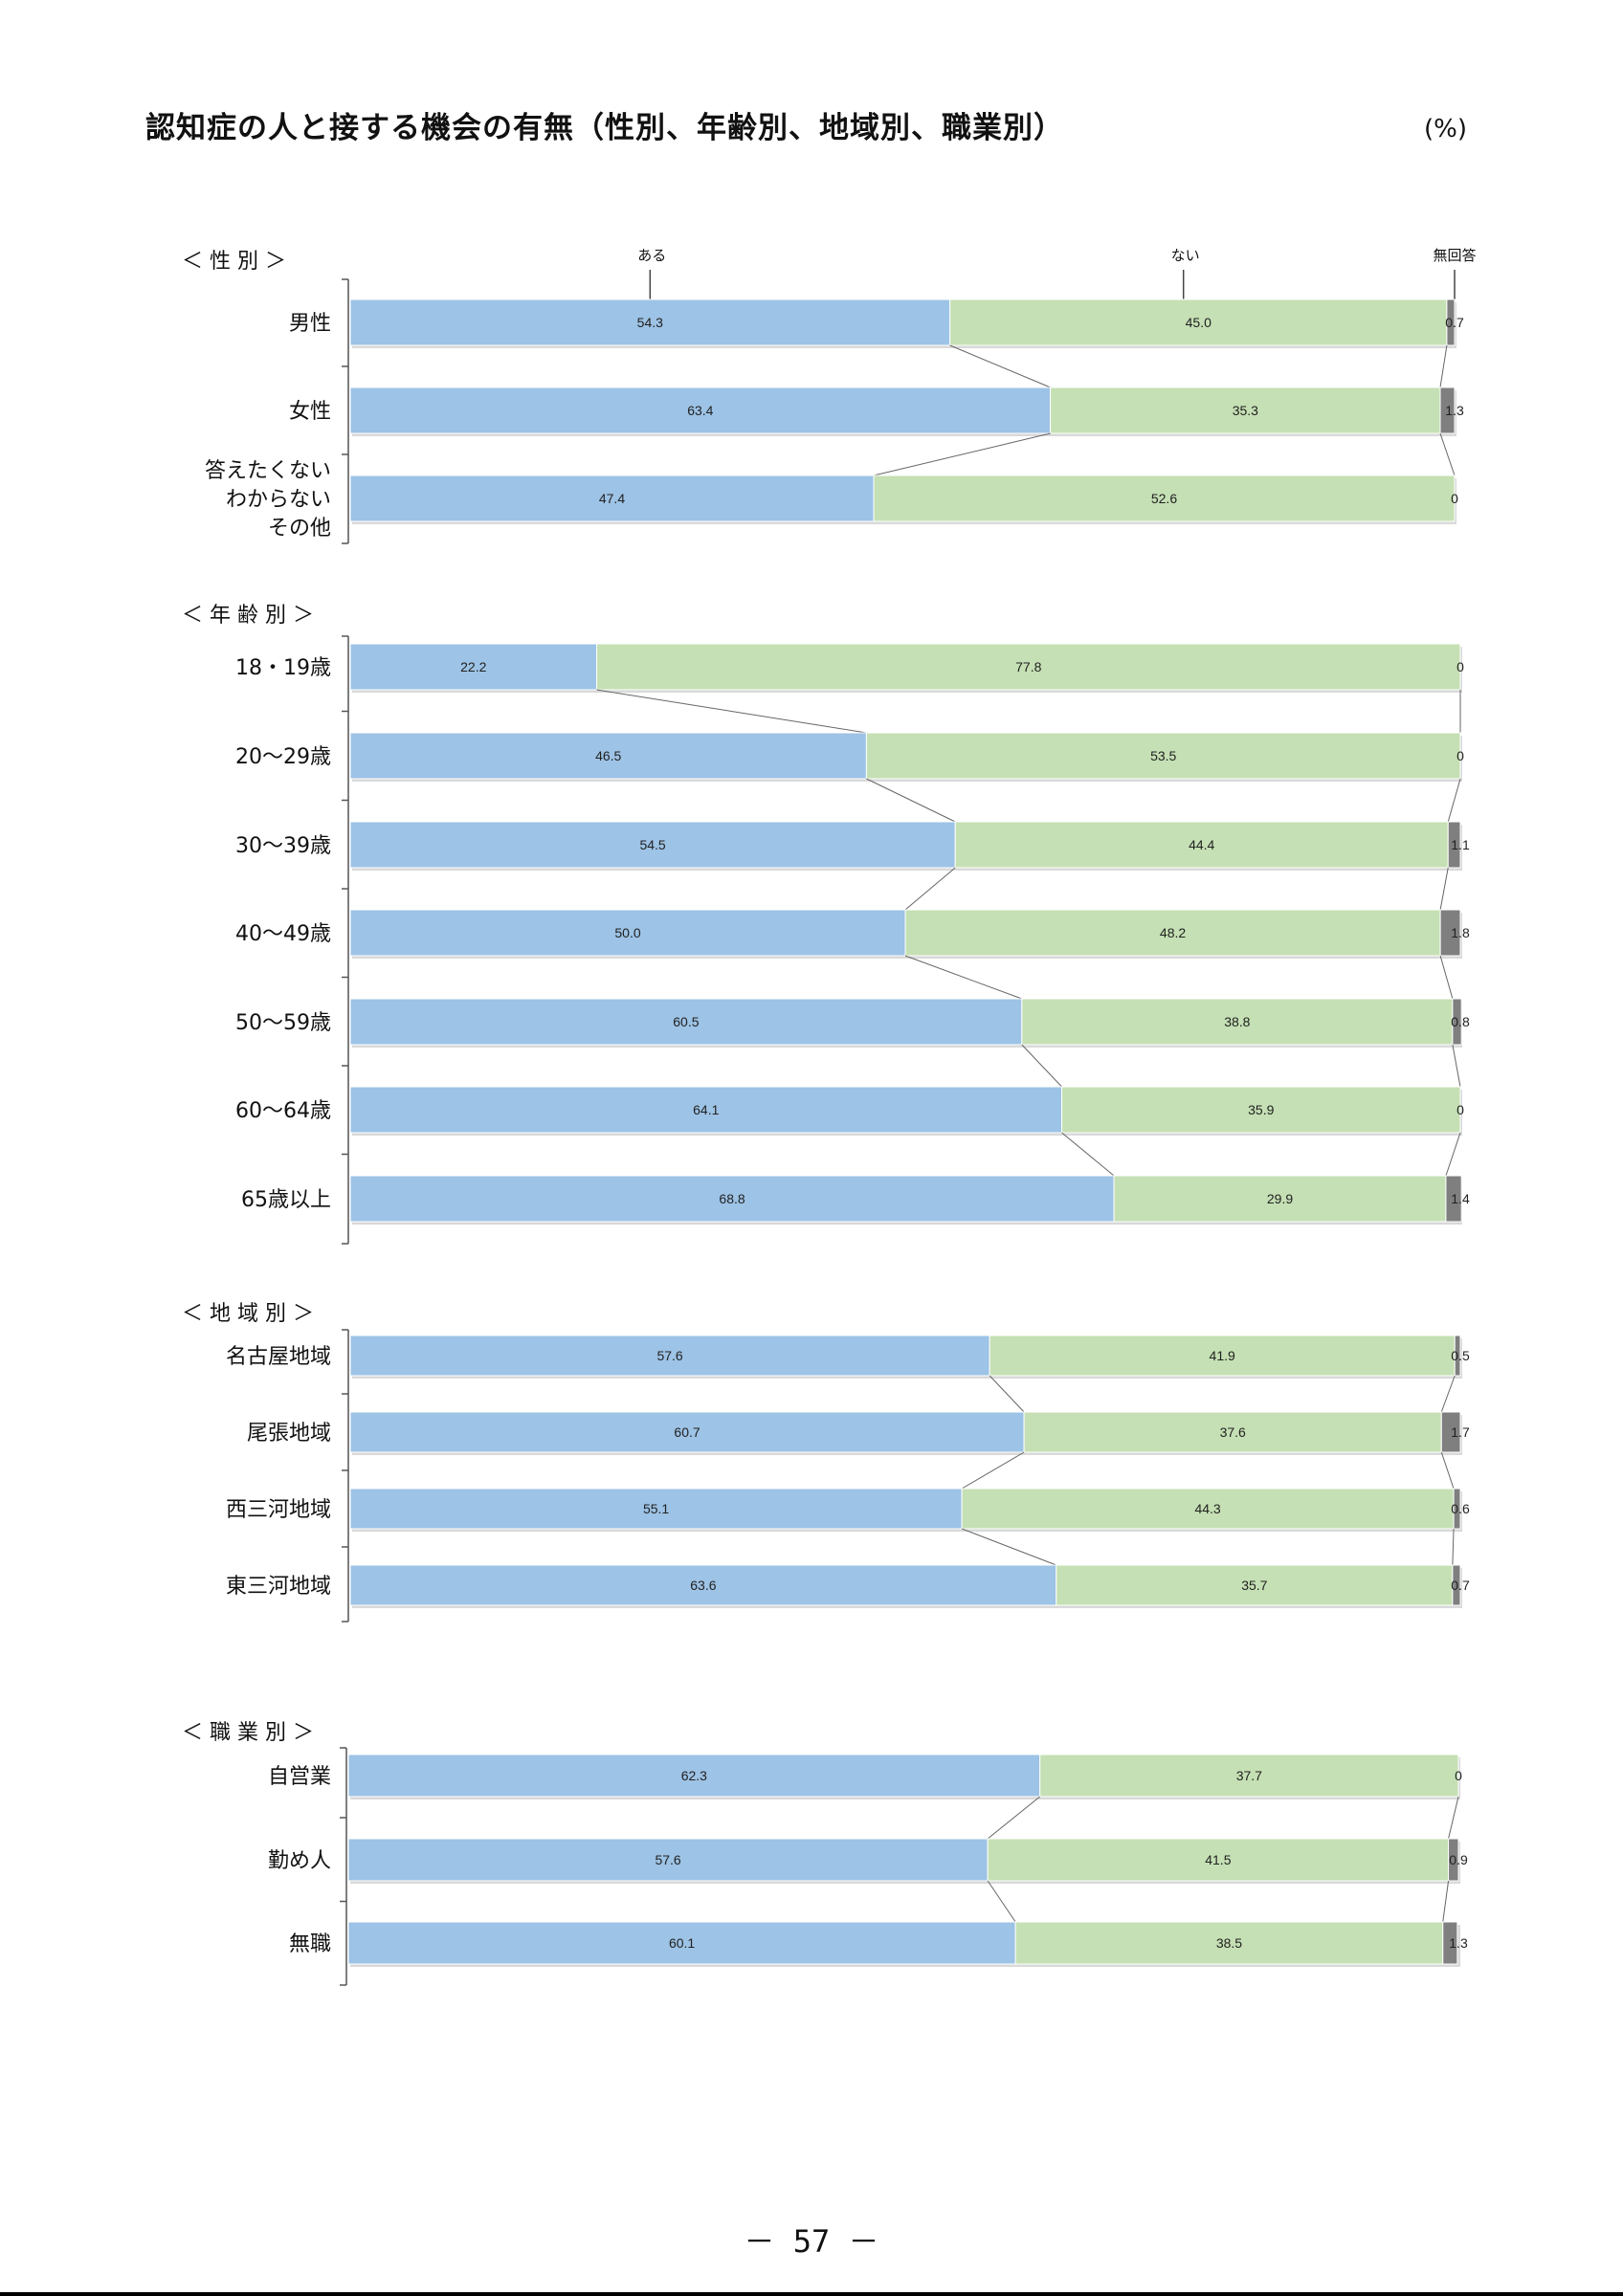 The height and width of the screenshot is (2296, 1623). What do you see at coordinates (608, 756) in the screenshot?
I see `value-label: 46.5` at bounding box center [608, 756].